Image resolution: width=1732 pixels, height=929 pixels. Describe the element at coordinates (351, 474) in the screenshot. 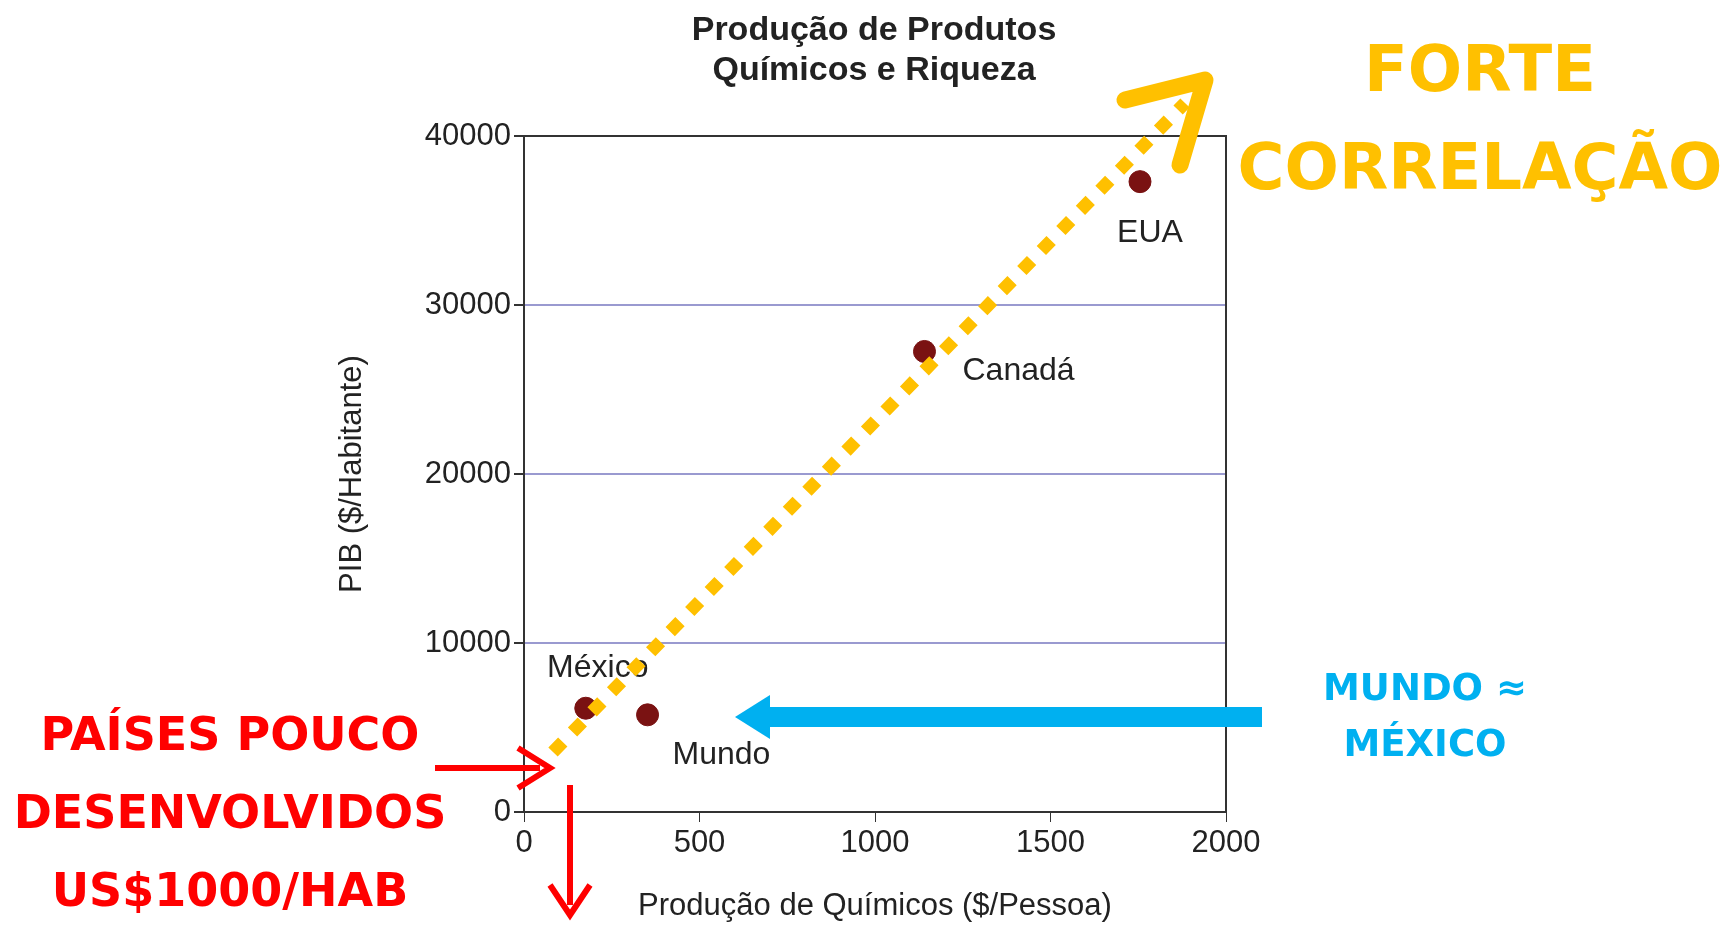

I see `y-axis-title: PIB ($/Habitante)` at that location.